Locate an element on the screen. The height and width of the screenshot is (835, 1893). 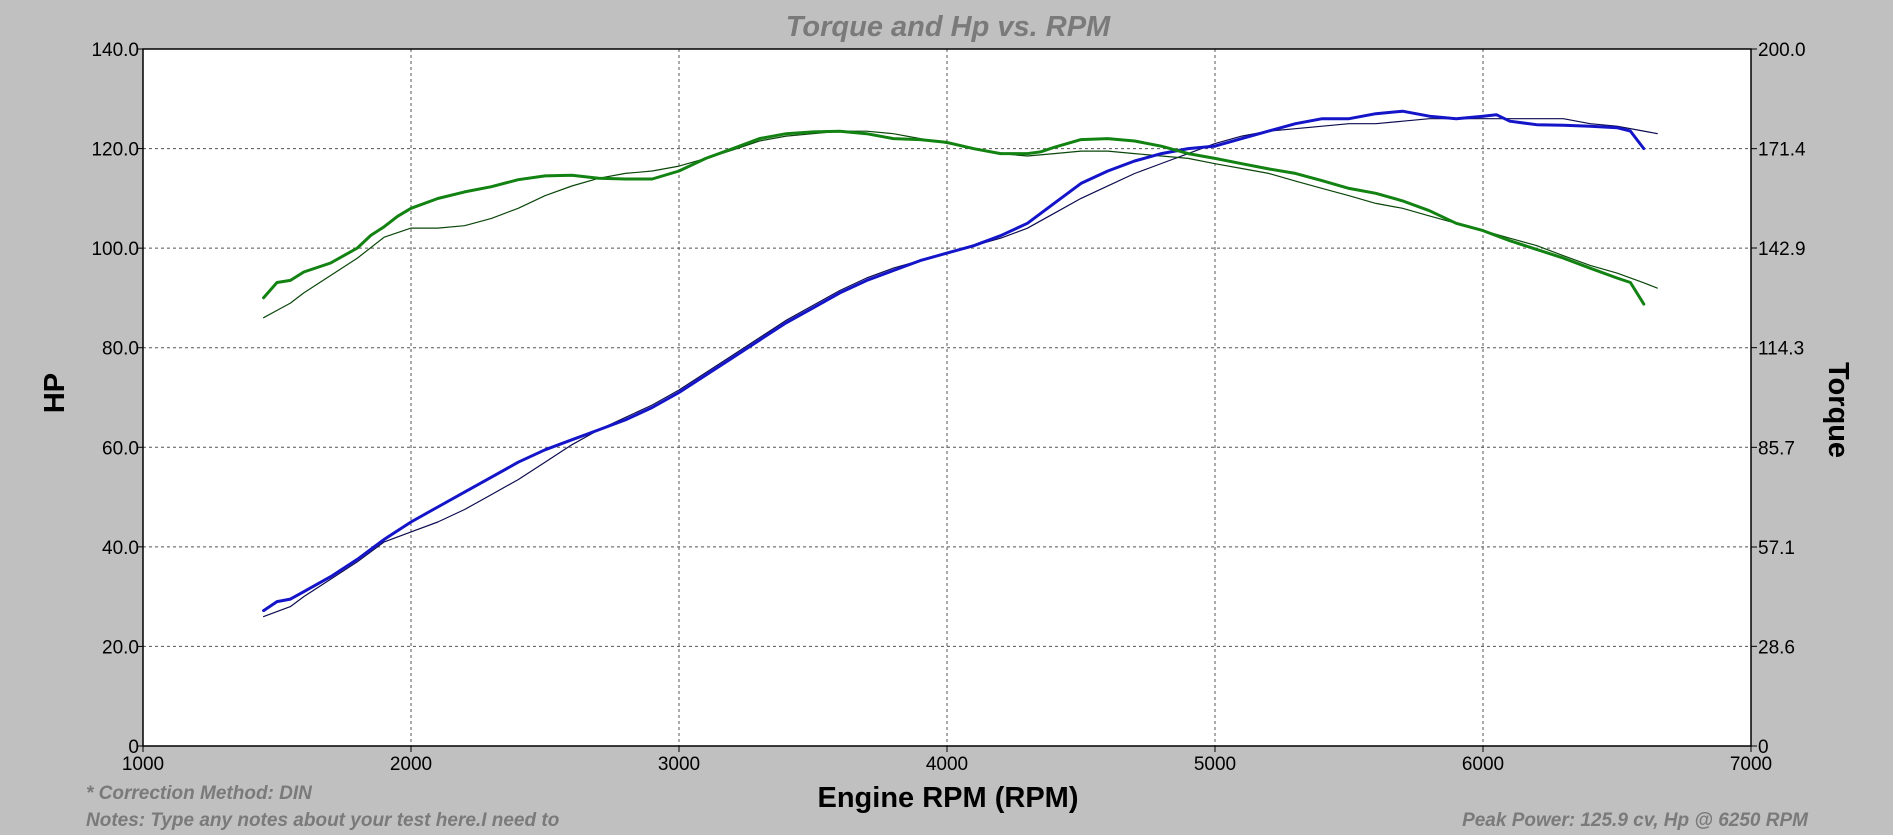
x-axis-title: Engine RPM (RPM) is located at coordinates (948, 798).